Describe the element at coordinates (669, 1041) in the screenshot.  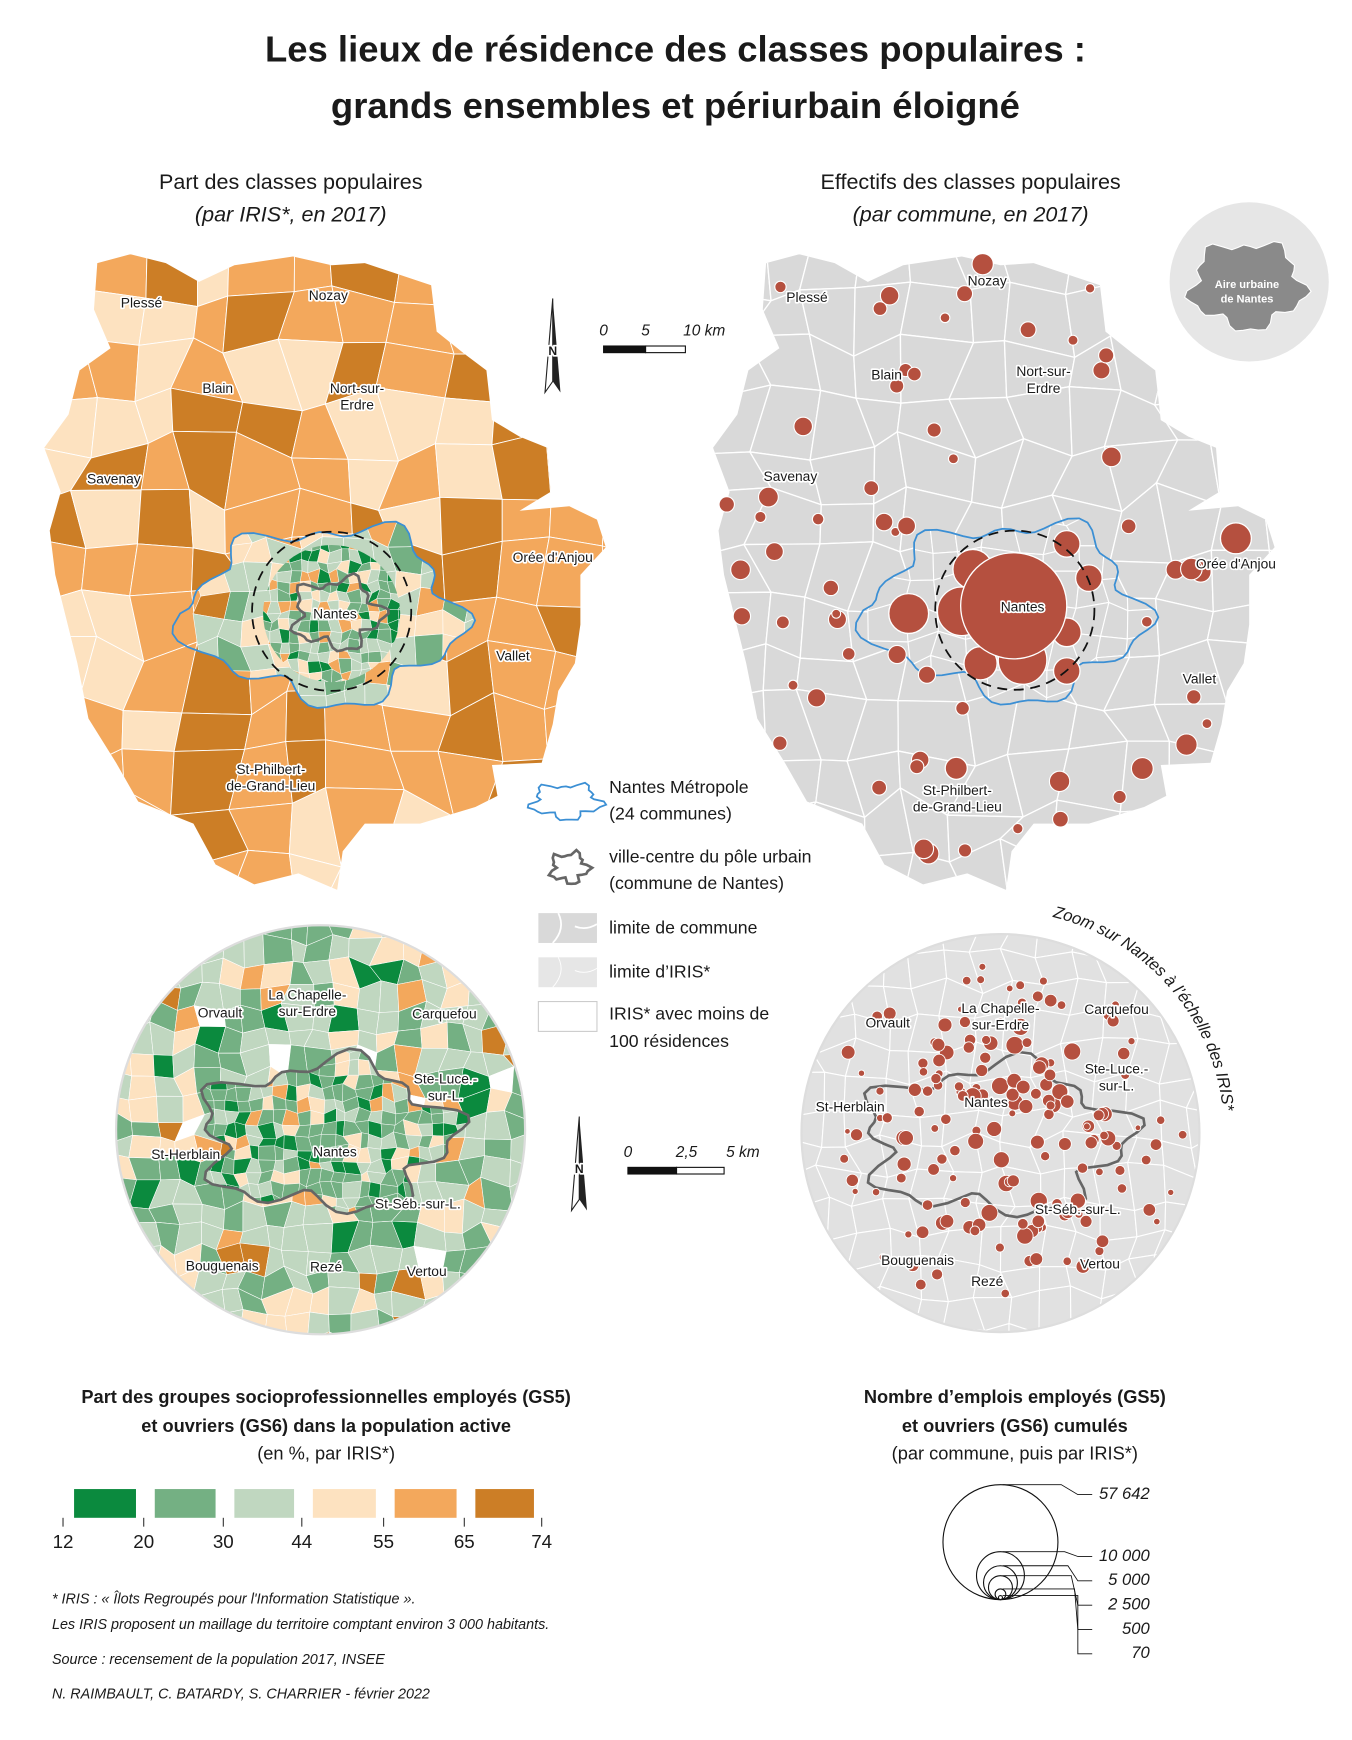
I see `legend-label: 100 résidences` at that location.